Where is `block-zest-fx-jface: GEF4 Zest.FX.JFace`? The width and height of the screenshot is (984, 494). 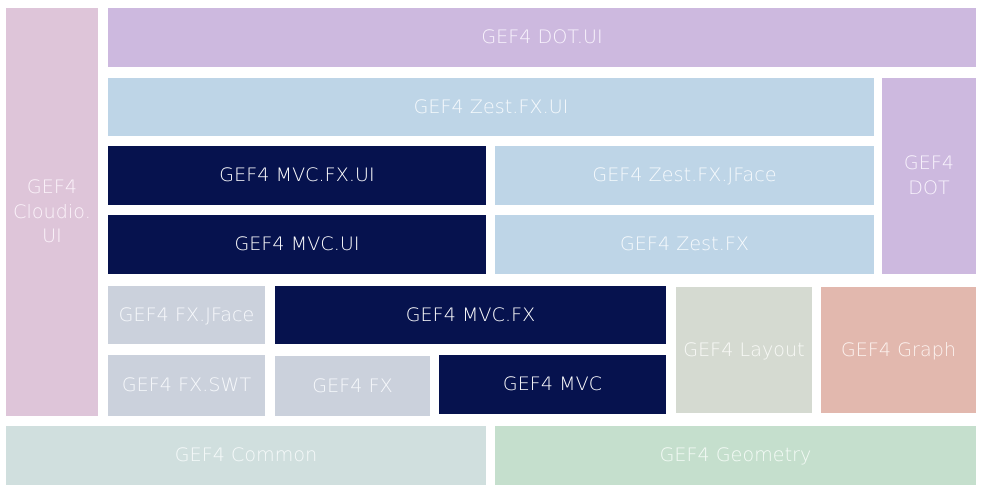
block-zest-fx-jface: GEF4 Zest.FX.JFace is located at coordinates (684, 175).